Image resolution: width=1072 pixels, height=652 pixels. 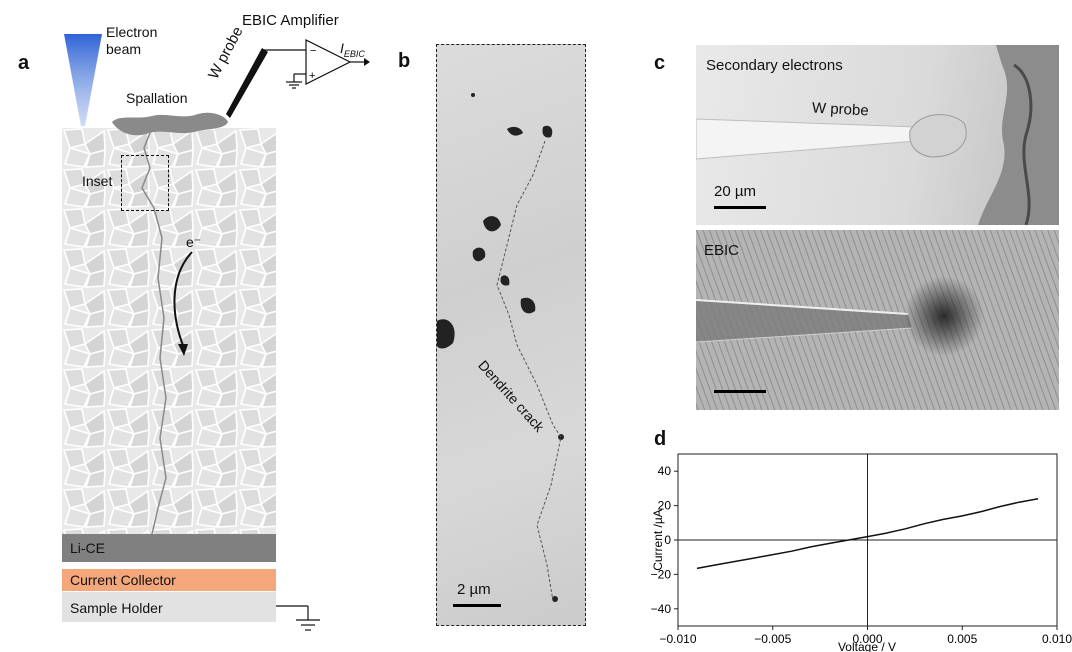 What do you see at coordinates (183, 303) in the screenshot?
I see `electron-path-arrow` at bounding box center [183, 303].